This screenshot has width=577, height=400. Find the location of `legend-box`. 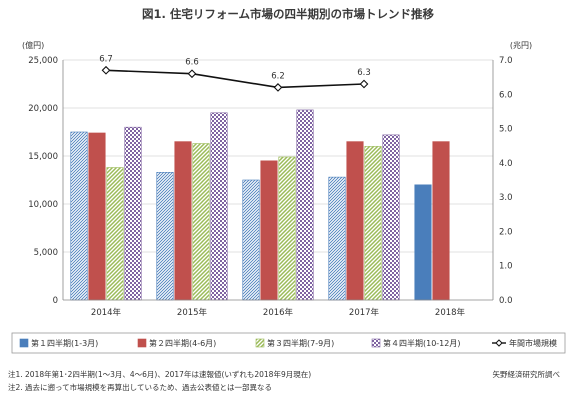

legend-box is located at coordinates (288, 343).